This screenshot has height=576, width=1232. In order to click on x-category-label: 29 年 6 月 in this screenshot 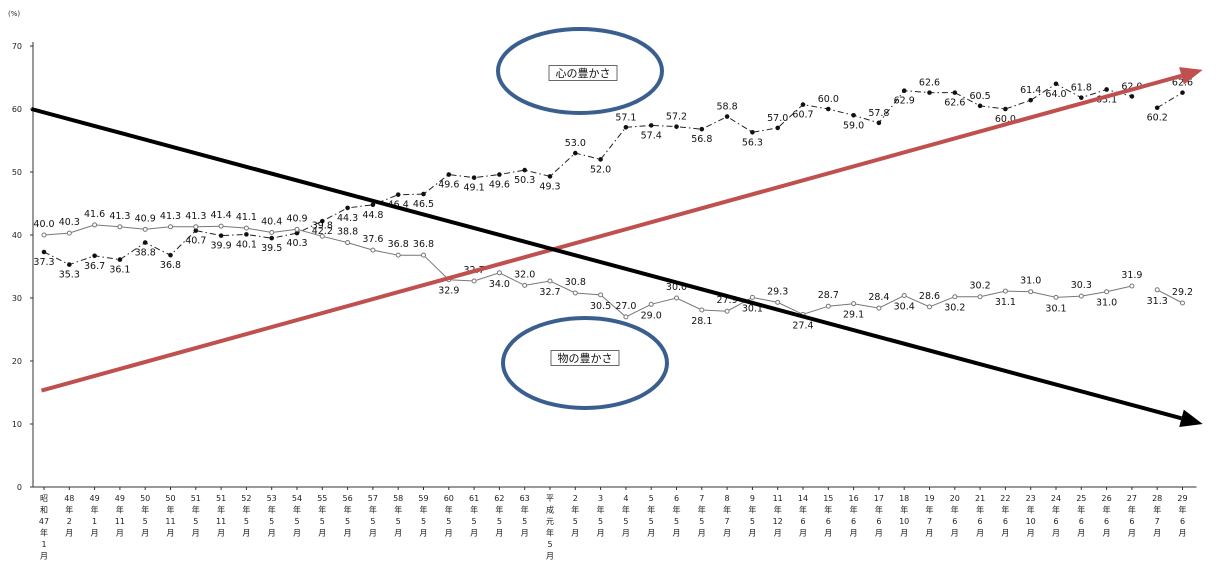, I will do `click(1182, 516)`.